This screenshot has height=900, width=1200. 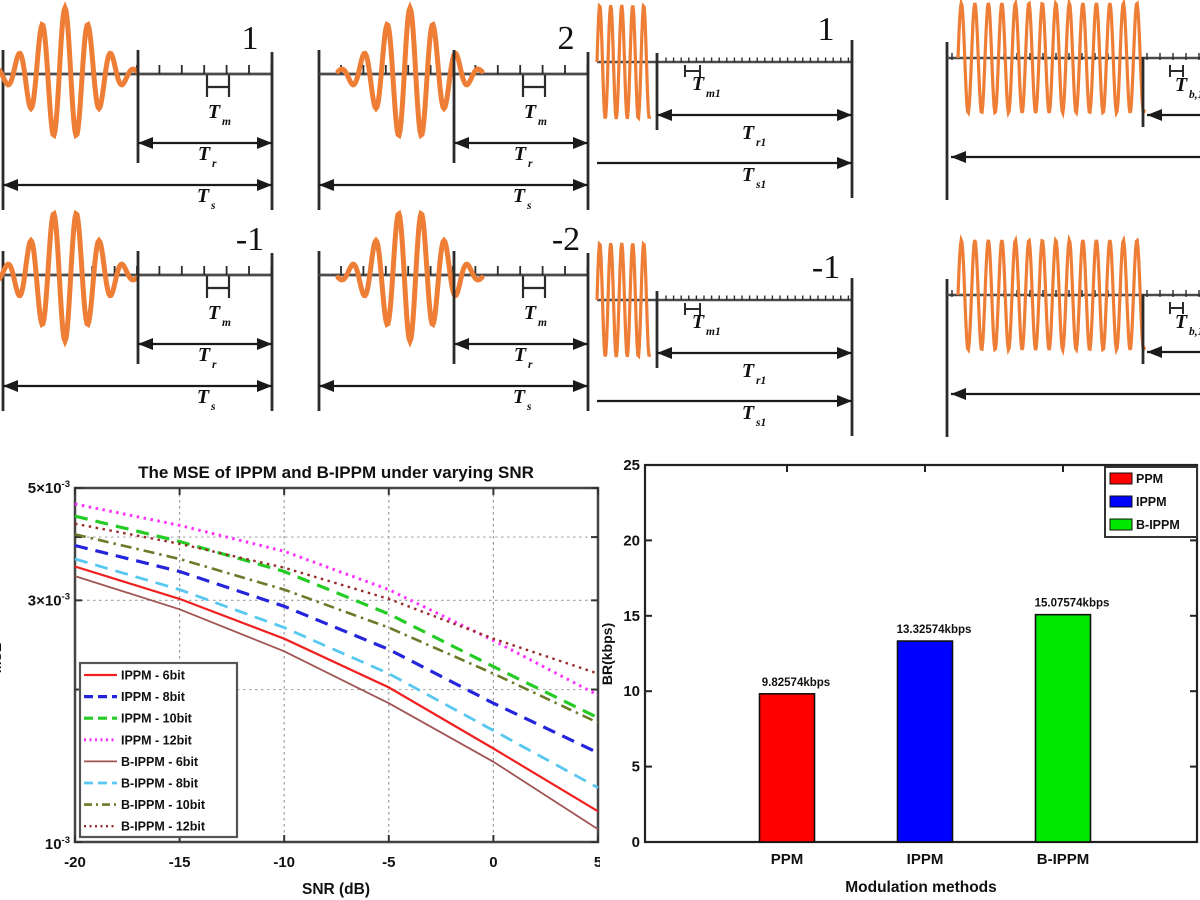 What do you see at coordinates (153, 697) in the screenshot?
I see `mse-legend-entry: IPPM - 8bit` at bounding box center [153, 697].